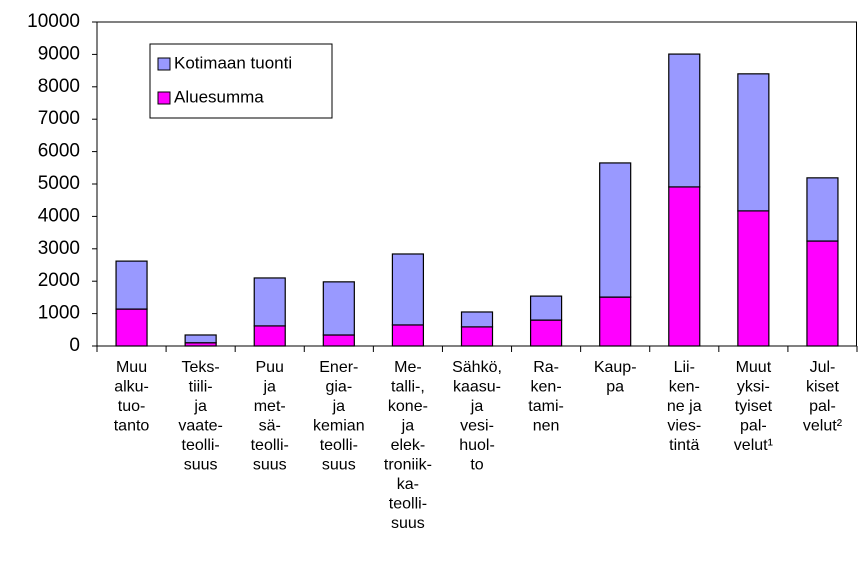  I want to click on x-tick-label: sä-, so click(270, 426).